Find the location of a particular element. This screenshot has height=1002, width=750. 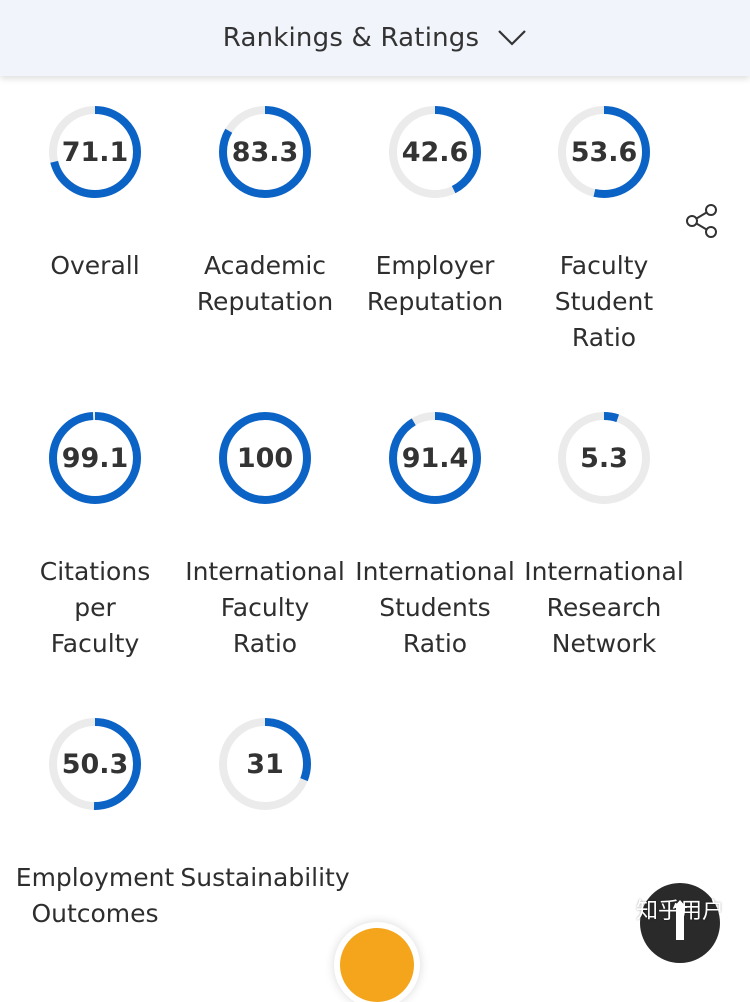

score-ring: 100 is located at coordinates (265, 458).